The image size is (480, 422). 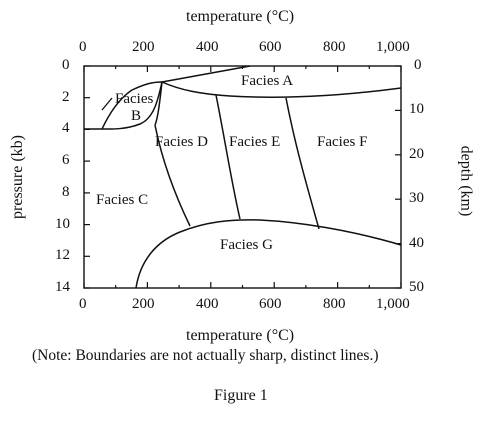 What do you see at coordinates (393, 47) in the screenshot?
I see `top-tick-label-1000: 1,000` at bounding box center [393, 47].